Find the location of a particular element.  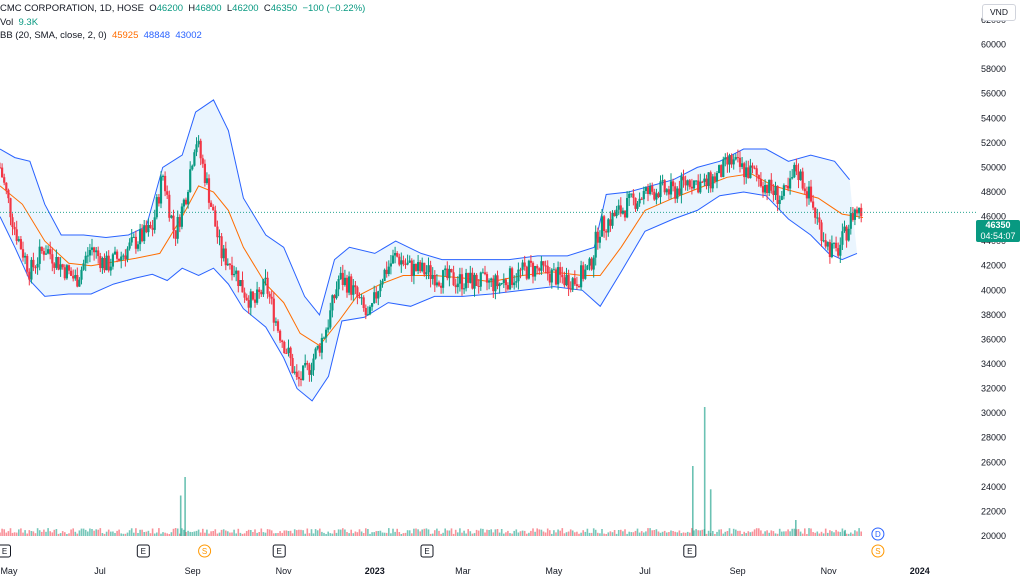

volume-spike is located at coordinates (710, 512).